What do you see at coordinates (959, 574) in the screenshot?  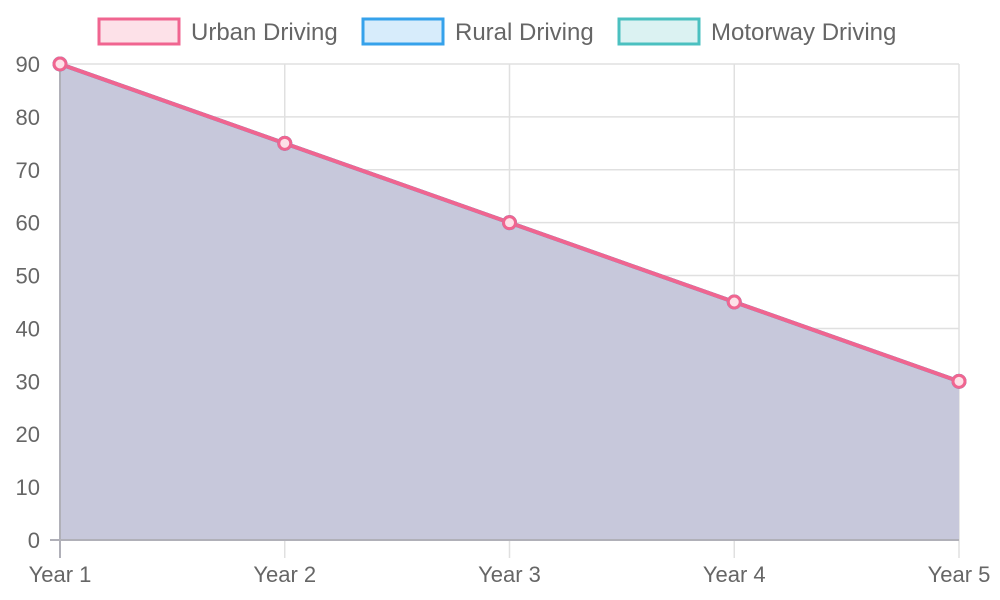 I see `x-tick-label: Year 5` at bounding box center [959, 574].